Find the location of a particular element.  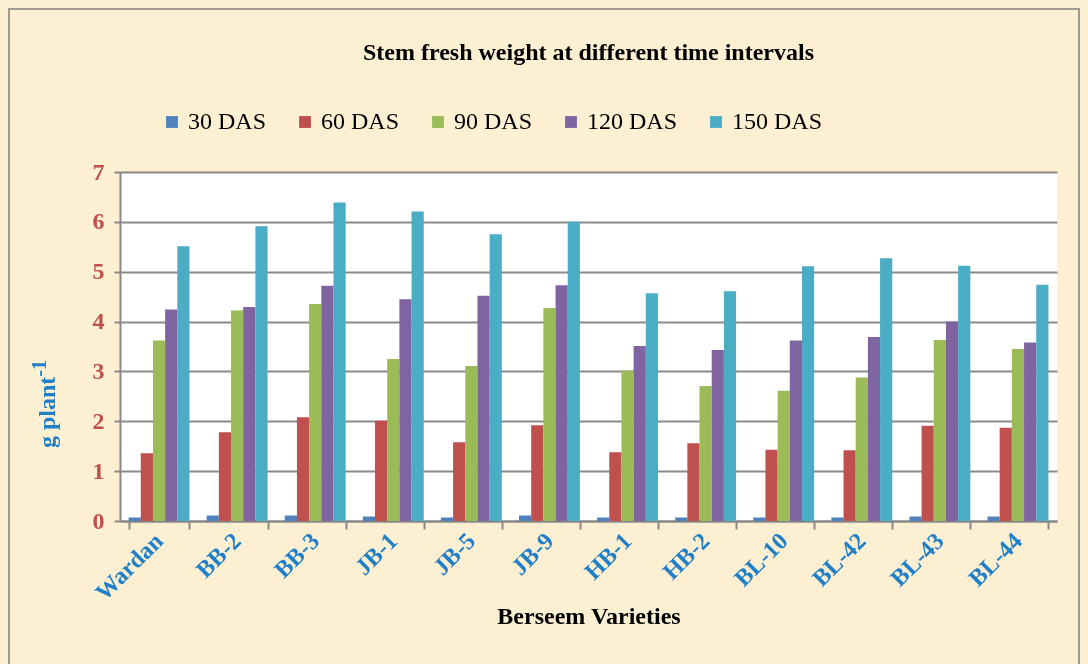

legend-label: 150 DAS is located at coordinates (777, 121).